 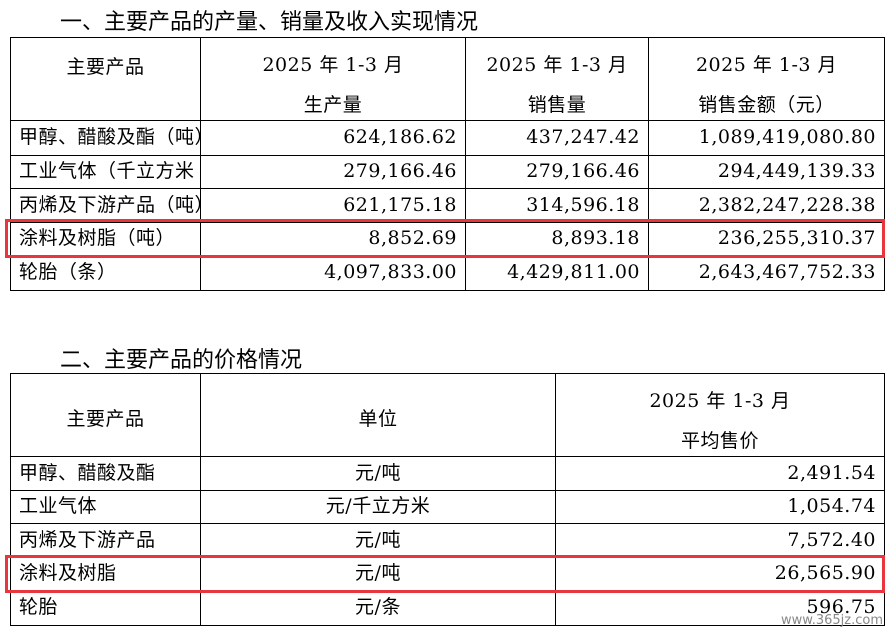 What do you see at coordinates (378, 608) in the screenshot?
I see `table-cell: 元/条` at bounding box center [378, 608].